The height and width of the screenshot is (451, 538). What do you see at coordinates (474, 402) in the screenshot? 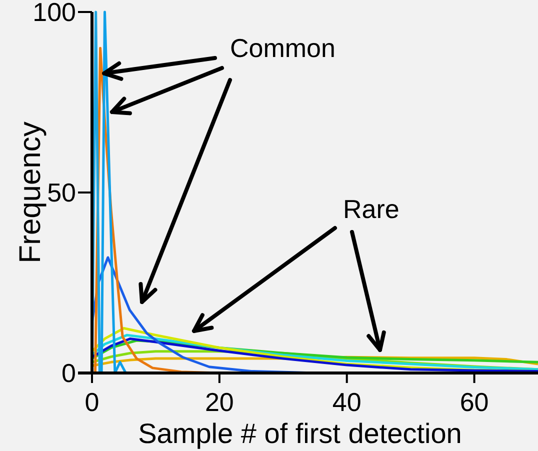
I see `x-tick-label: 60` at bounding box center [474, 402].